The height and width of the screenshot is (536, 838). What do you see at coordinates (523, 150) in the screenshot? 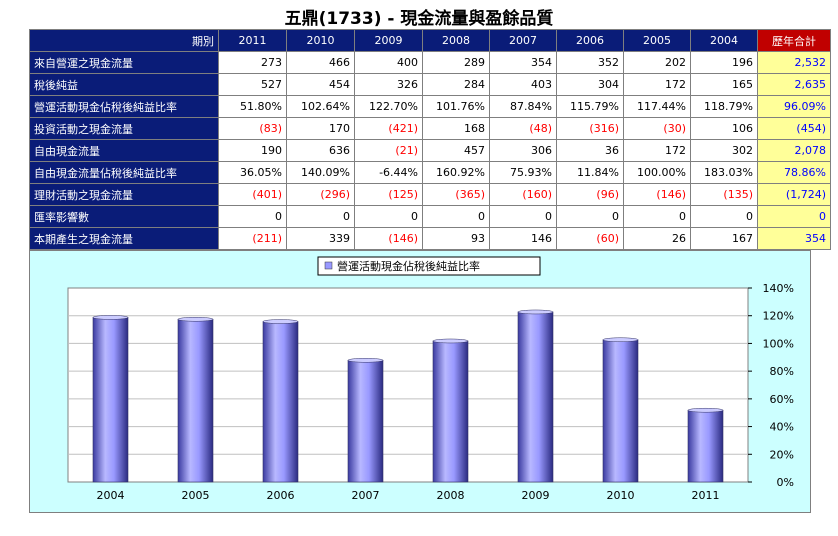
I see `table-cell: 306` at bounding box center [523, 150].